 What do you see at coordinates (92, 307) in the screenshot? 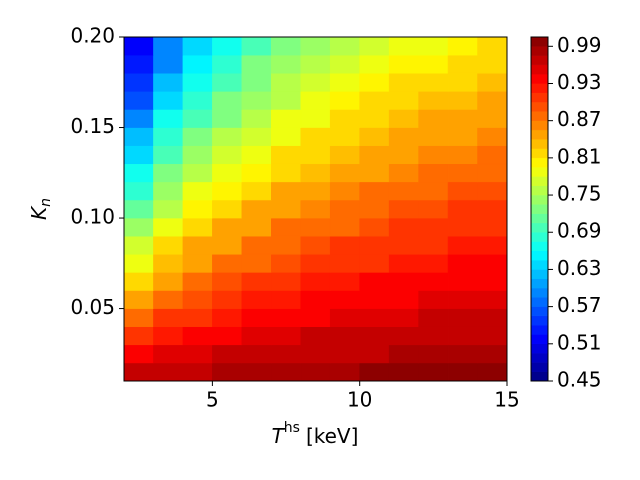
I see `y-tick-label: 0.05` at bounding box center [92, 307].